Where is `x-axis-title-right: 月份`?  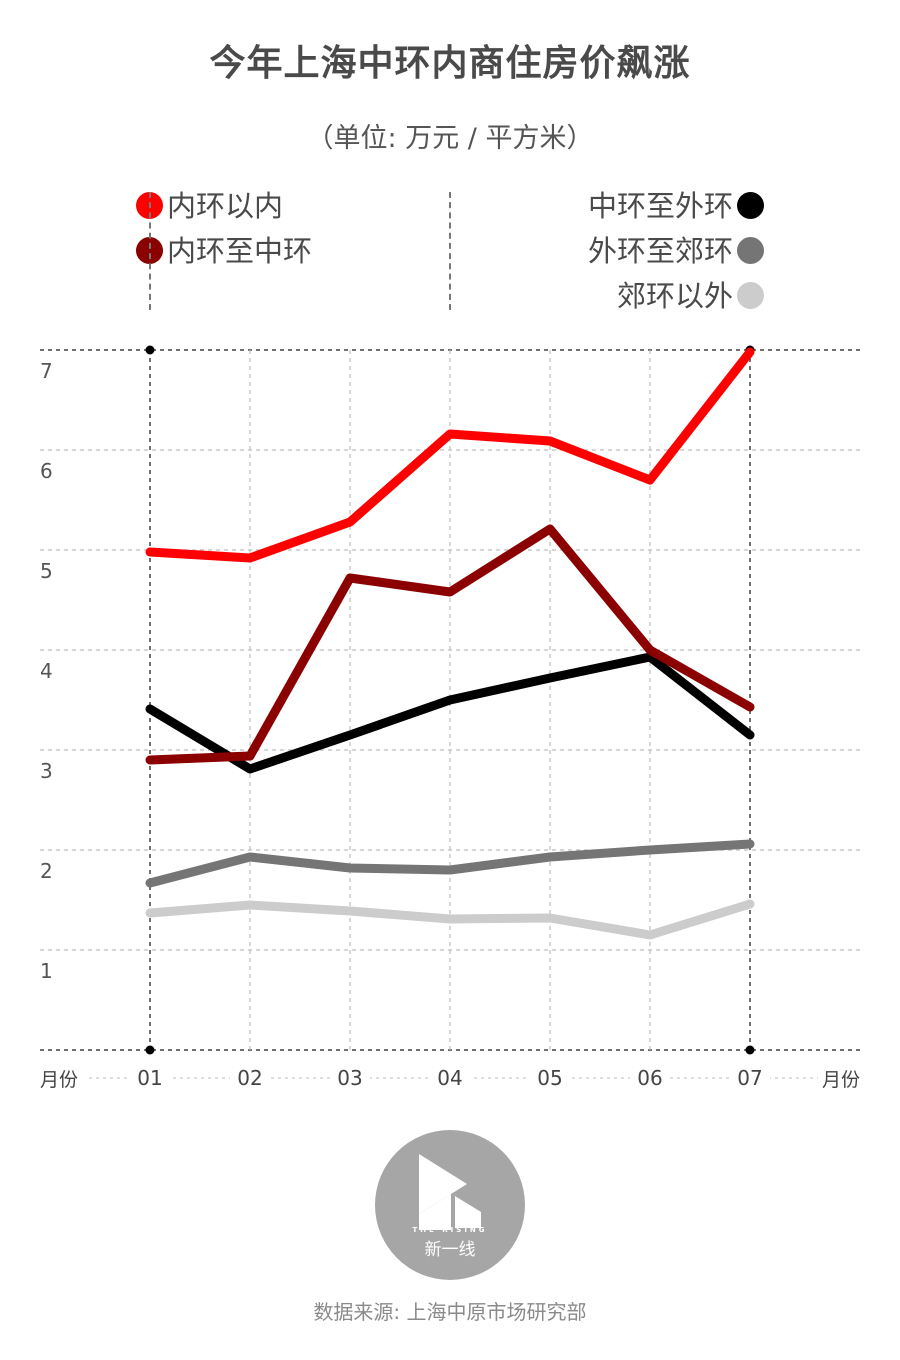
x-axis-title-right: 月份 is located at coordinates (841, 1080).